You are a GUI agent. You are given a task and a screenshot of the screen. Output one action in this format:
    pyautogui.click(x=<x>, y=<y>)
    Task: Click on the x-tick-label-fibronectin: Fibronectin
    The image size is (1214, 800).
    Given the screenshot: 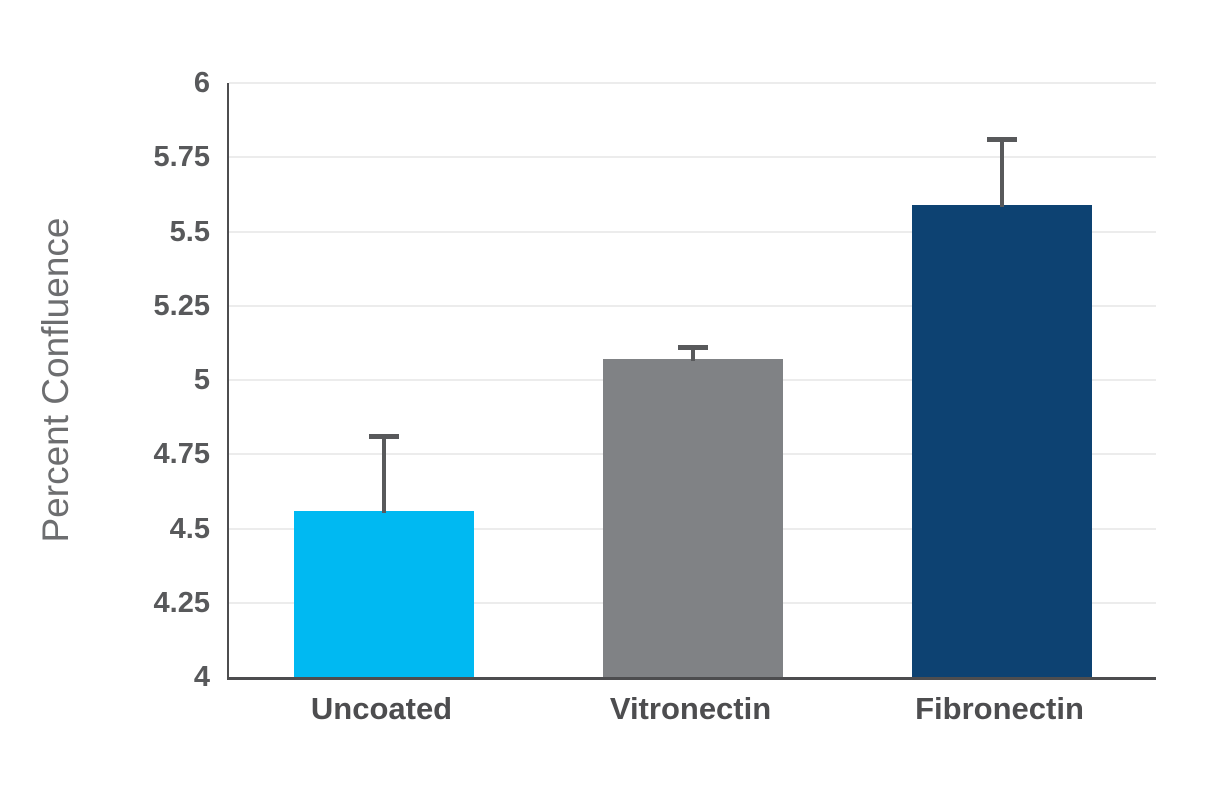 What is the action you would take?
    pyautogui.click(x=999, y=708)
    